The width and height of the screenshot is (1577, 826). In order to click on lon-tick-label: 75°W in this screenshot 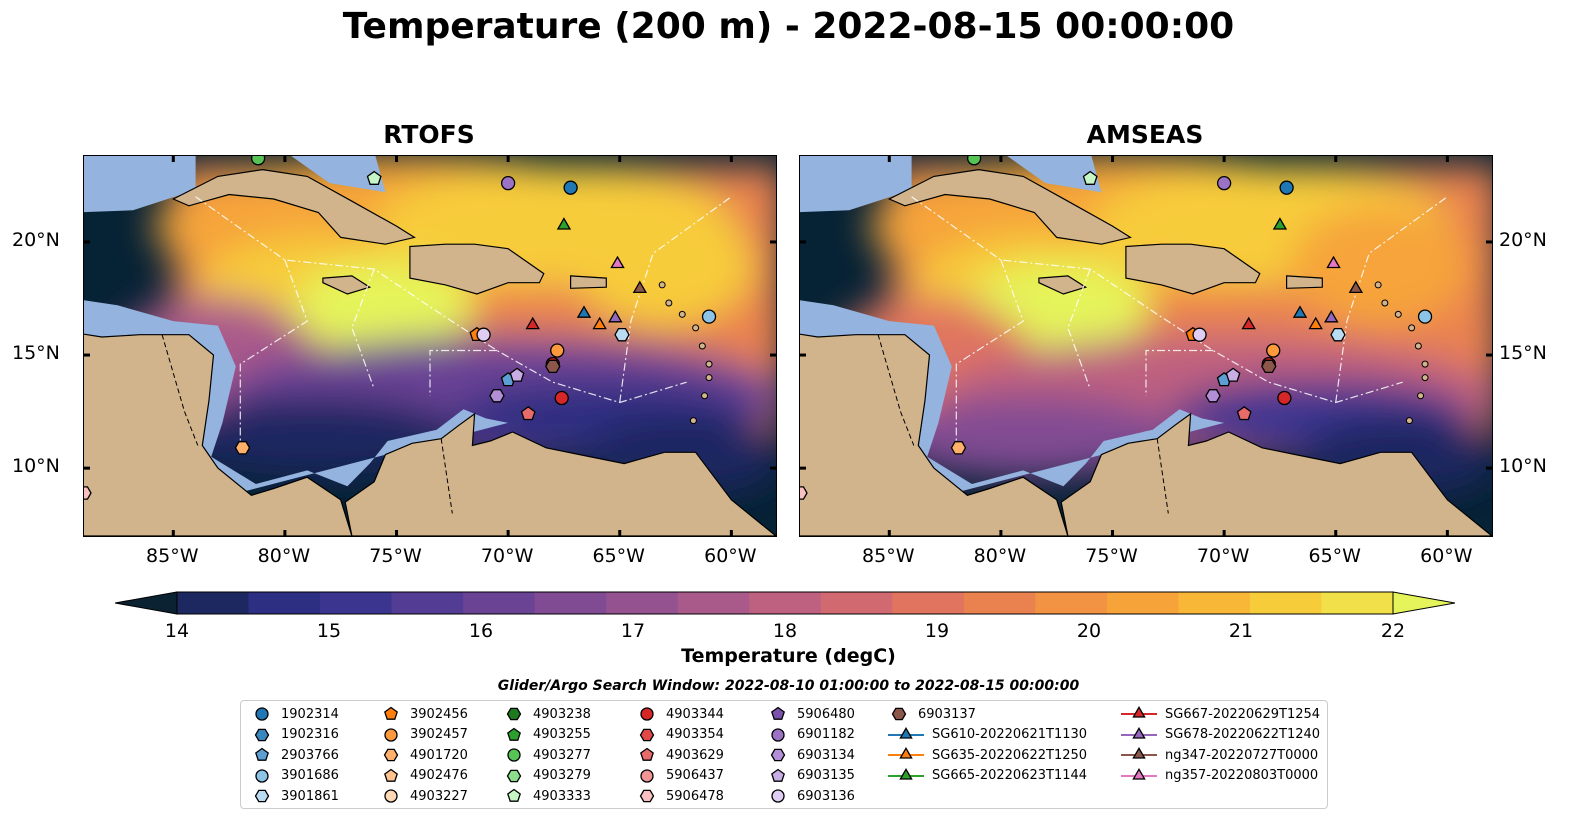, I will do `click(395, 556)`.